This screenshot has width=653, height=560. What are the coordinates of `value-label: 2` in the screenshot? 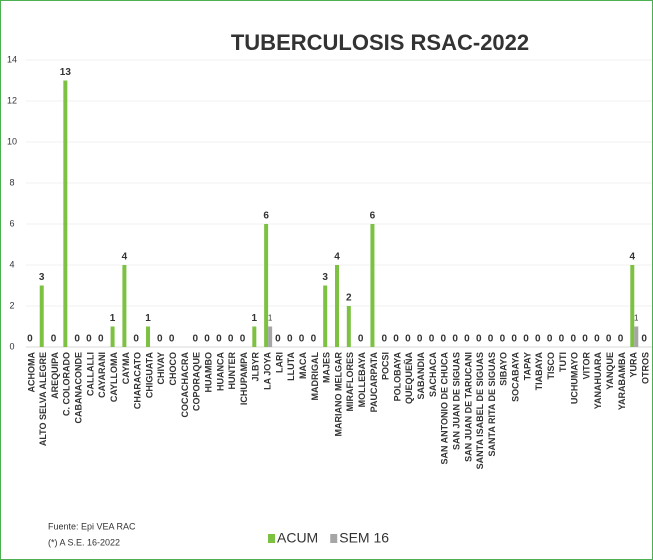 It's located at (349, 298).